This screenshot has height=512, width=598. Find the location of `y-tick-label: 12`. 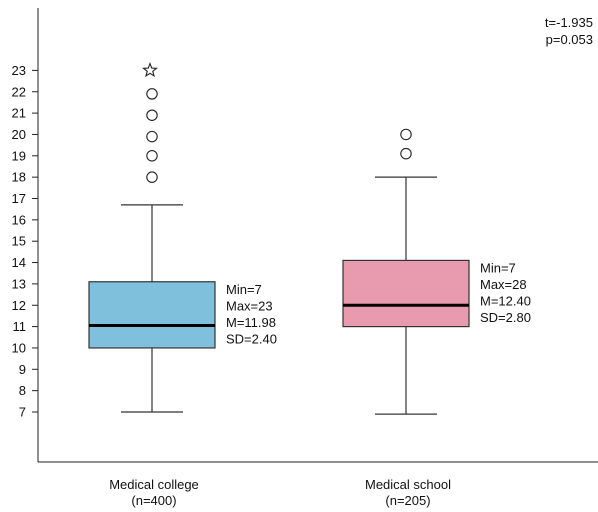

y-tick-label: 12 is located at coordinates (19, 305).